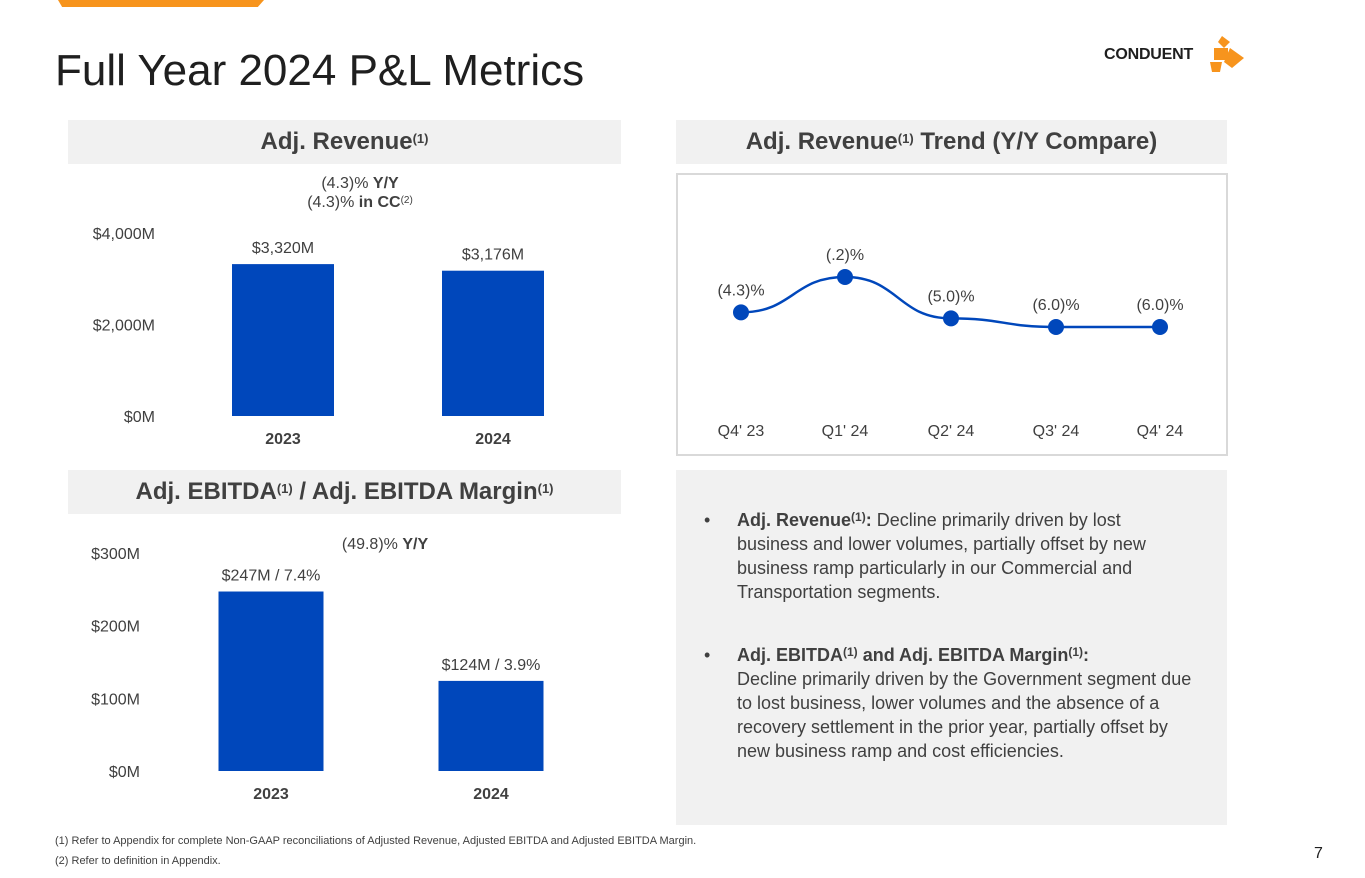 The width and height of the screenshot is (1365, 878). I want to click on revenue-bar-chart: $0M $2,000M $4,000M $3,320M 2023 $3,176M 2024, so click(318, 337).